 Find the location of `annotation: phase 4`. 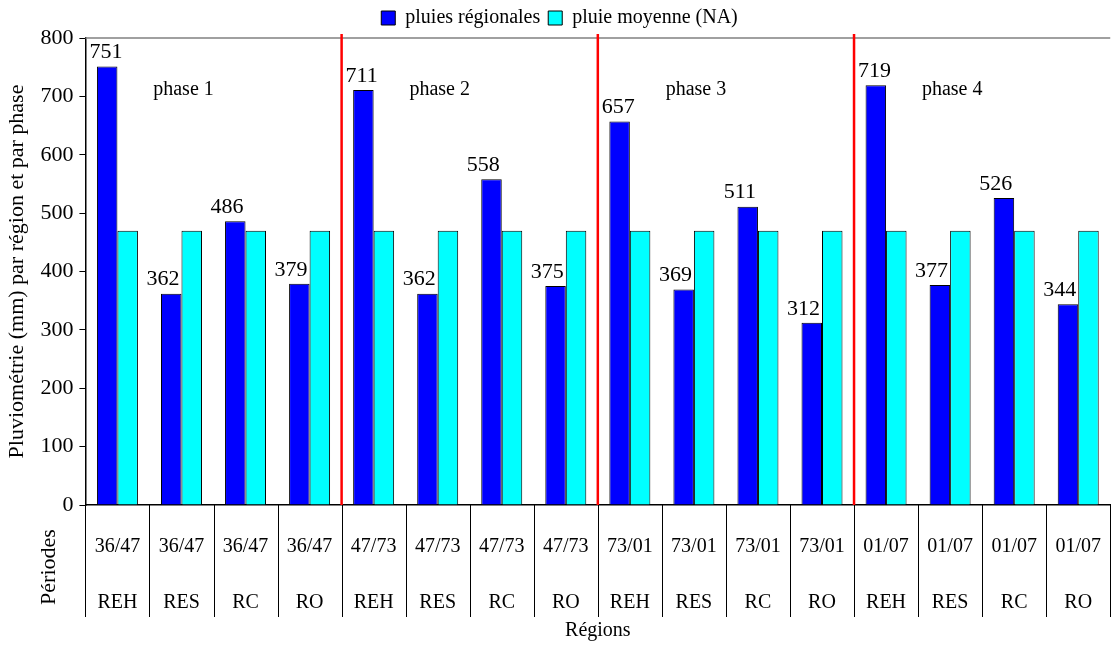

annotation: phase 4 is located at coordinates (952, 89).